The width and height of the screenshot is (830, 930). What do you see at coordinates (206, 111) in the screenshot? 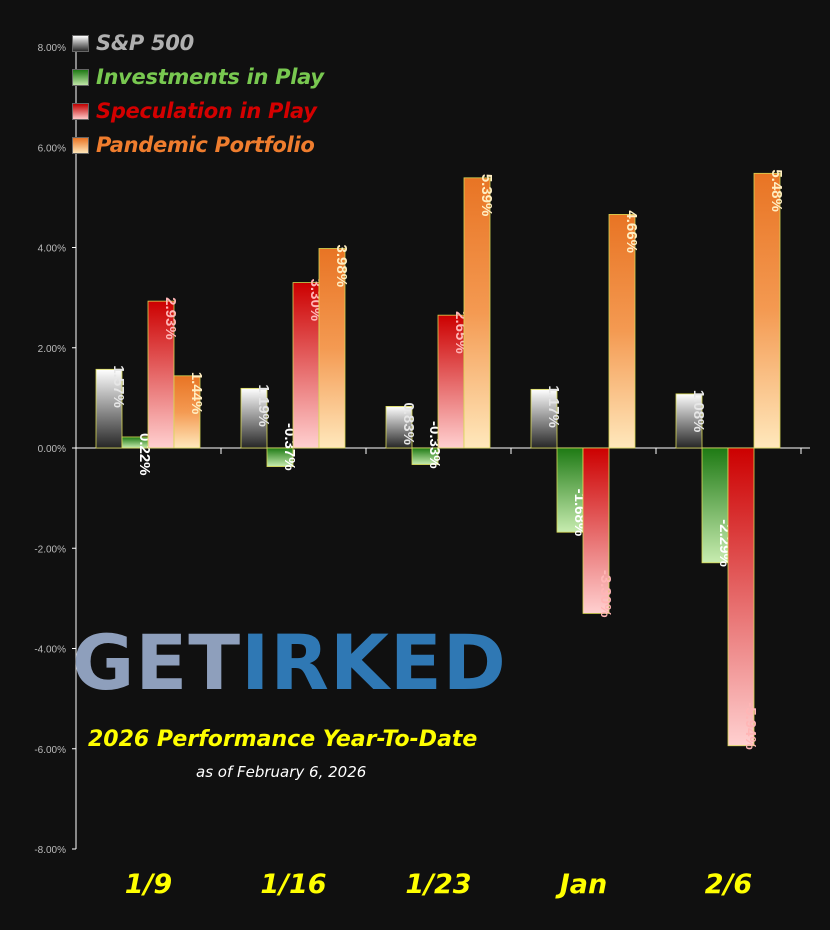
I see `legend-label-speculation: Speculation in Play` at bounding box center [206, 111].